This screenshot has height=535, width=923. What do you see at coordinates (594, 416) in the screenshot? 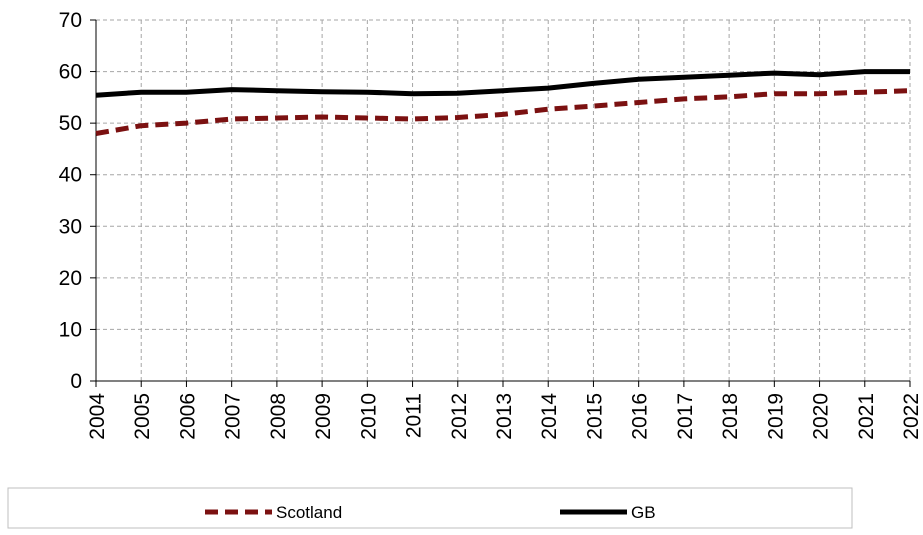
I see `x-tick-label: 2015` at bounding box center [594, 416].